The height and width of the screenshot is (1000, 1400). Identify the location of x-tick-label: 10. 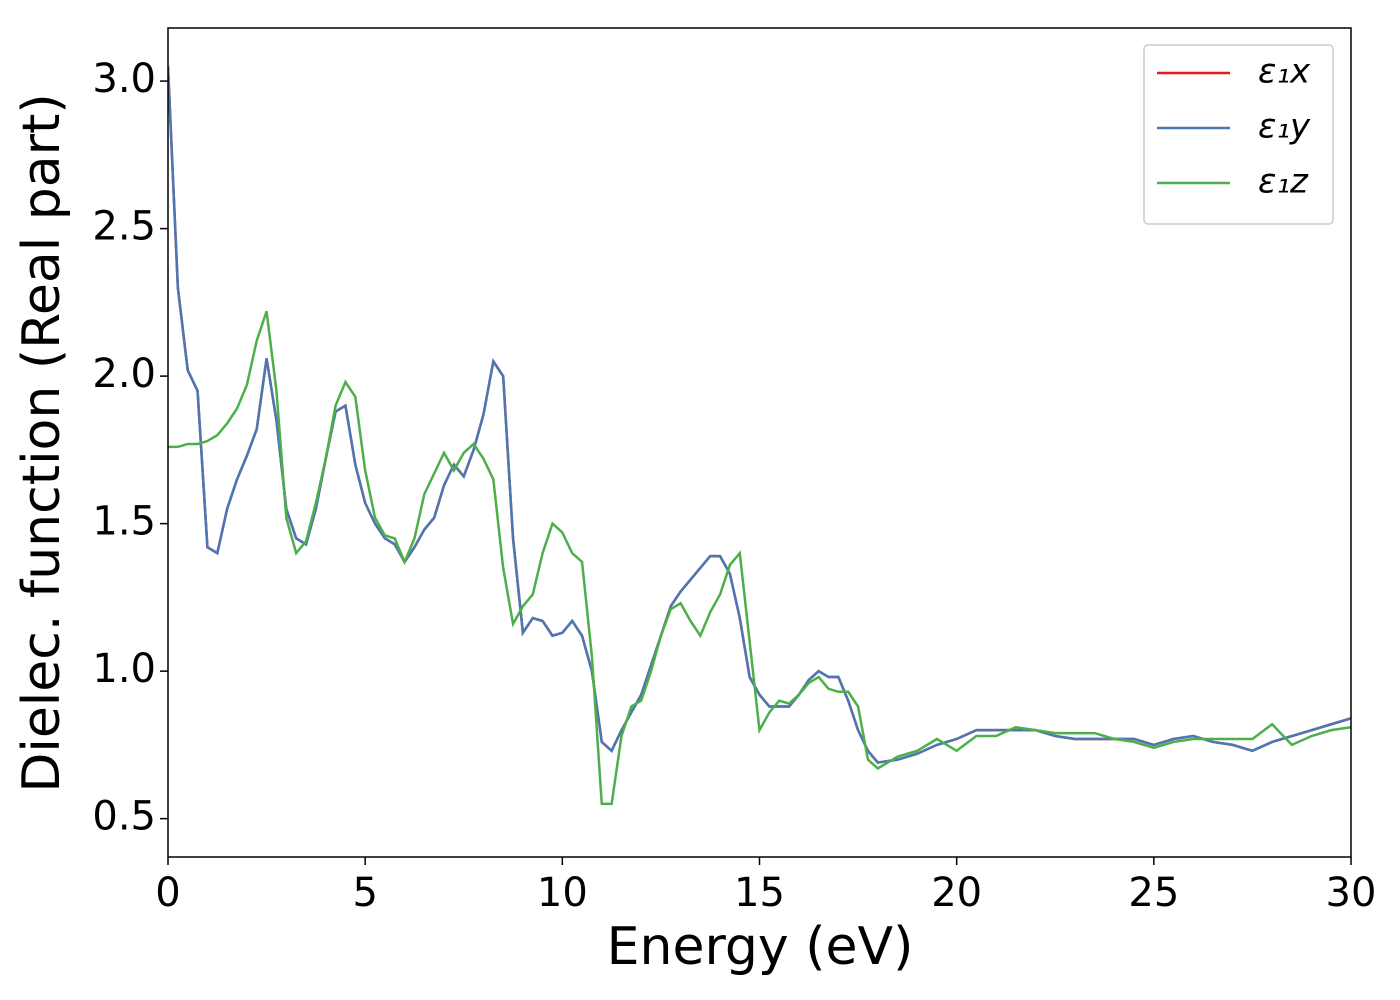
(562, 893).